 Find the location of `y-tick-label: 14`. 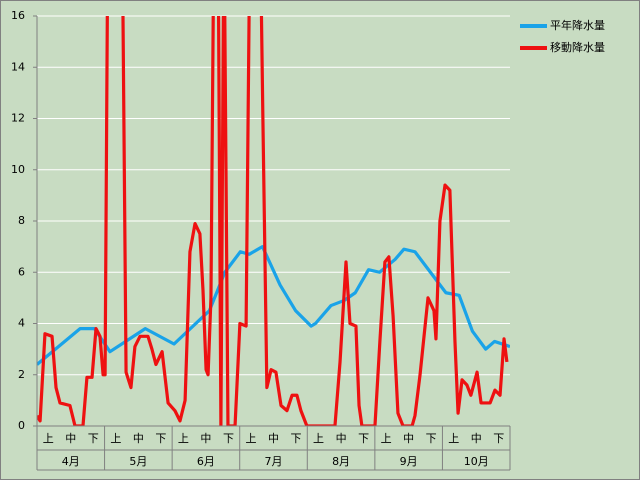

y-tick-label: 14 is located at coordinates (18, 66).